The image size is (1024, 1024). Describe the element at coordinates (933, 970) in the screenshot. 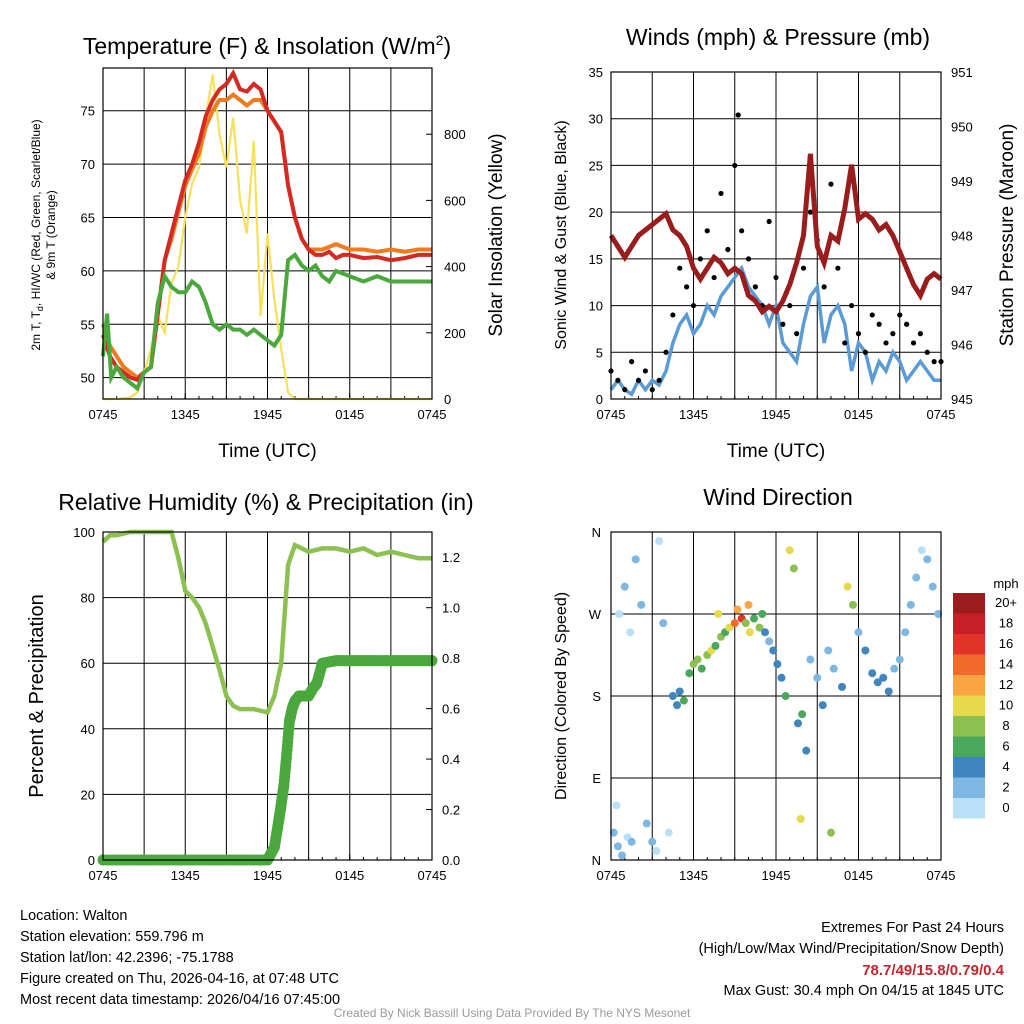

I see `extremes-values: 78.7/49/15.8/0.79/0.4` at that location.